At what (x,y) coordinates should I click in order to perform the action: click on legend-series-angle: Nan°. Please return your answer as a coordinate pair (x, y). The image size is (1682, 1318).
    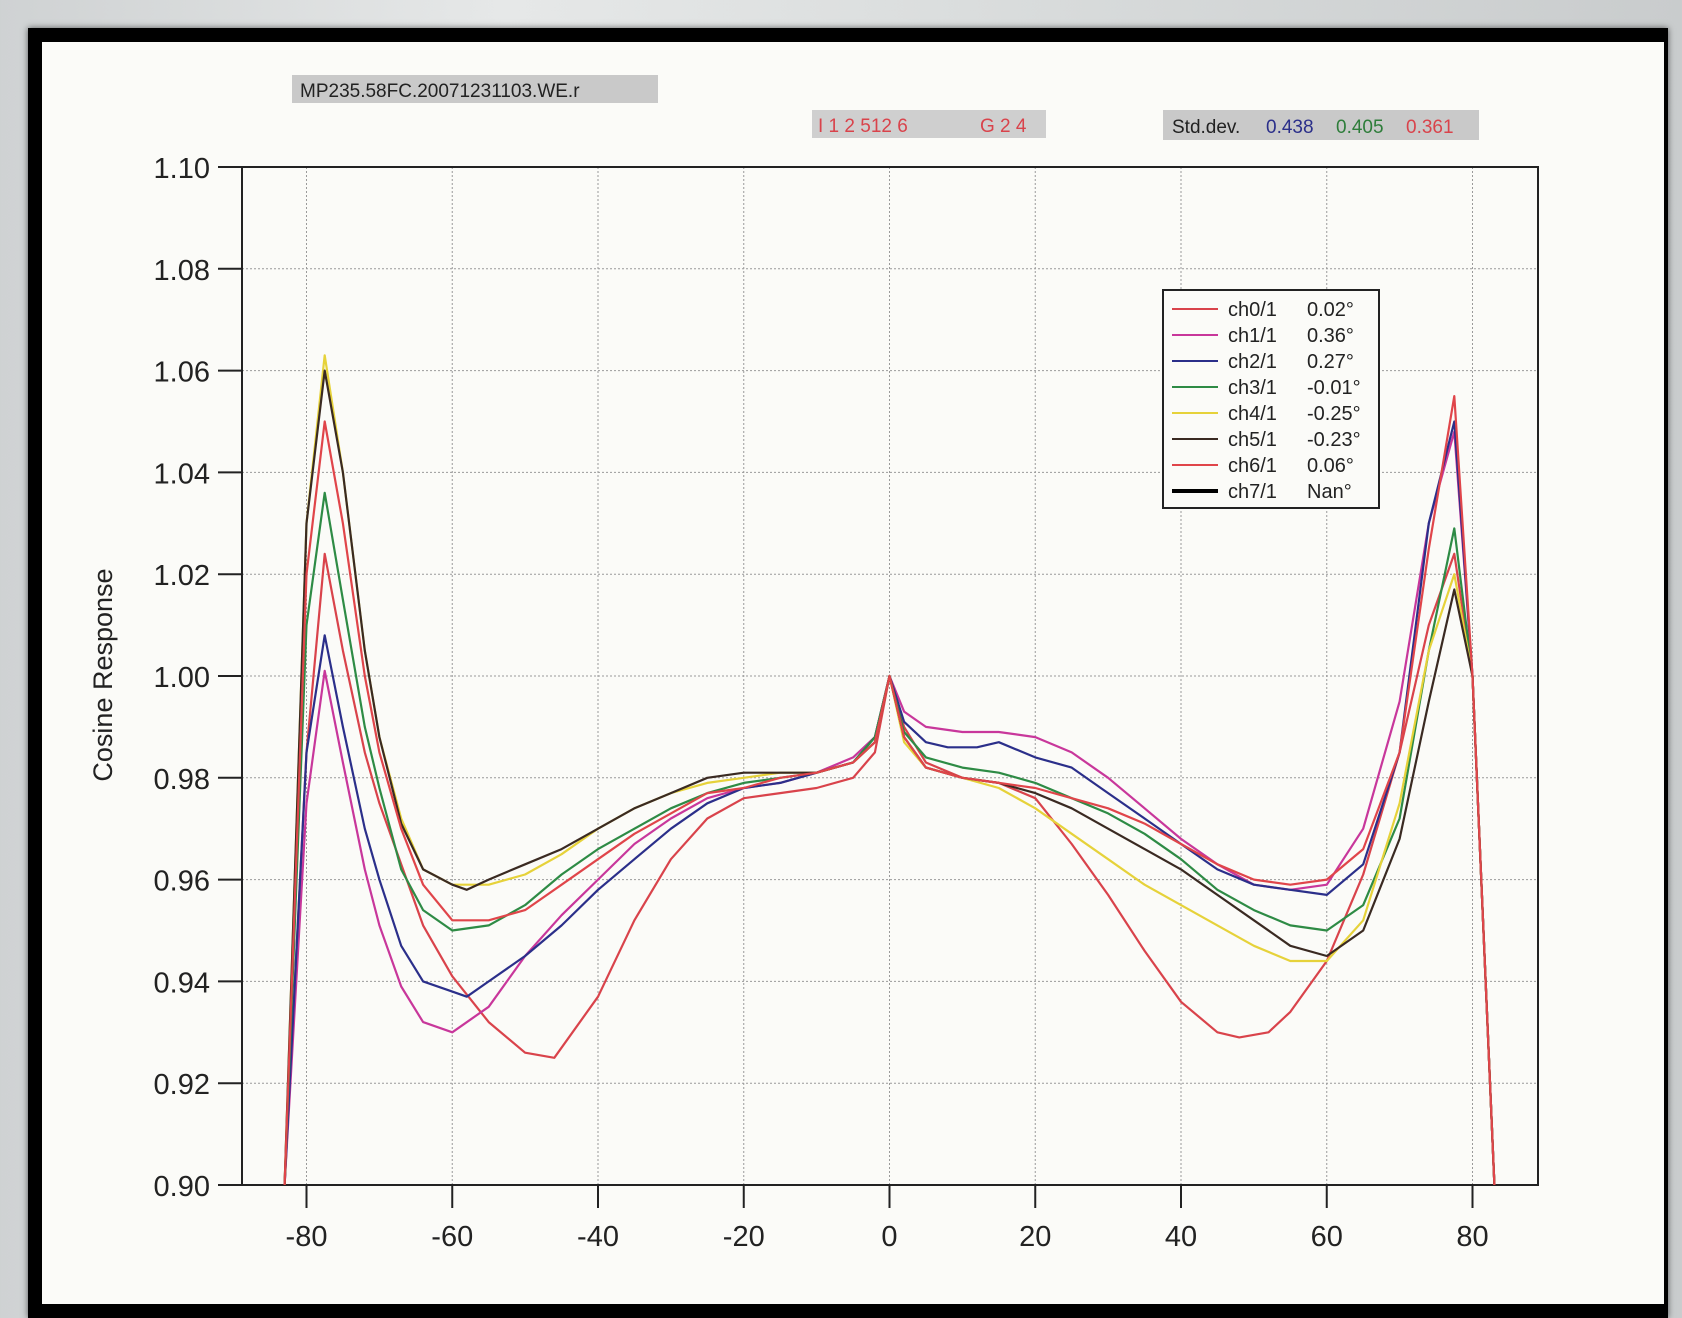
    Looking at the image, I should click on (1329, 492).